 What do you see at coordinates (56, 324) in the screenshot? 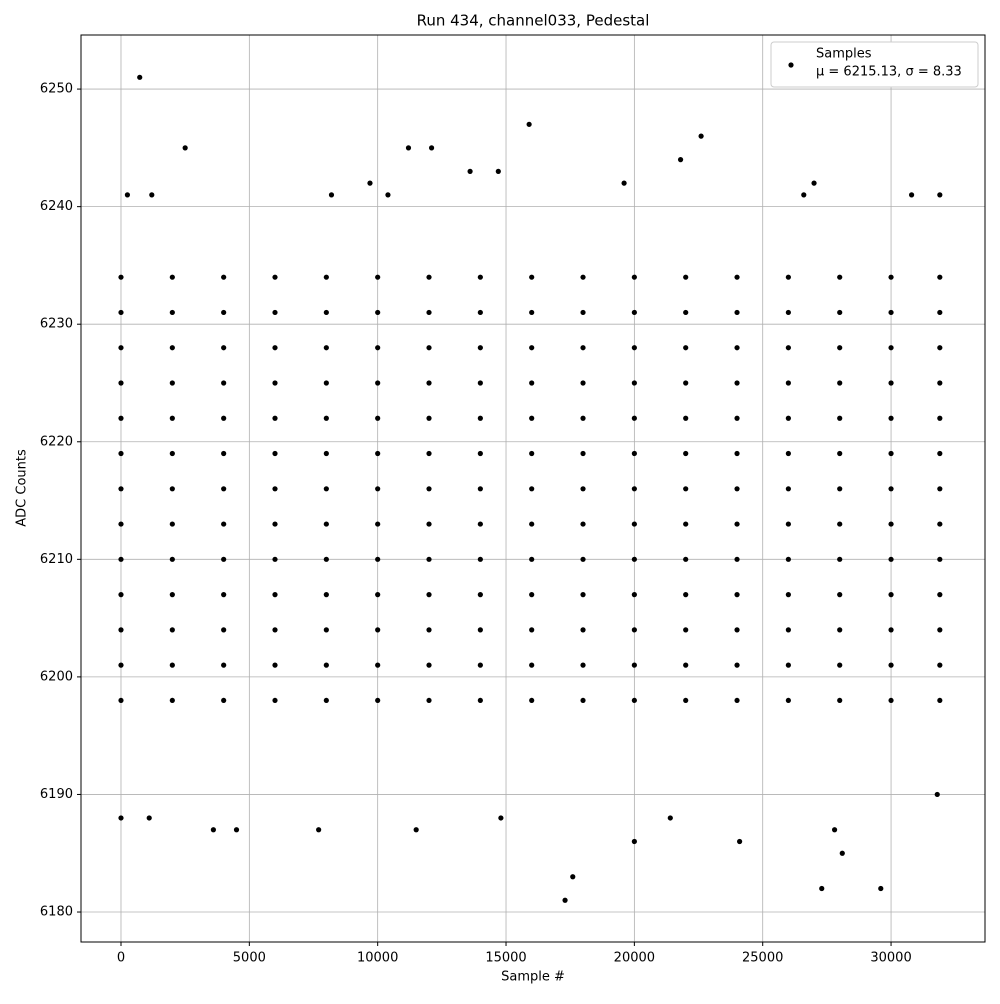
I see `y-tick-label: 6230` at bounding box center [56, 324].